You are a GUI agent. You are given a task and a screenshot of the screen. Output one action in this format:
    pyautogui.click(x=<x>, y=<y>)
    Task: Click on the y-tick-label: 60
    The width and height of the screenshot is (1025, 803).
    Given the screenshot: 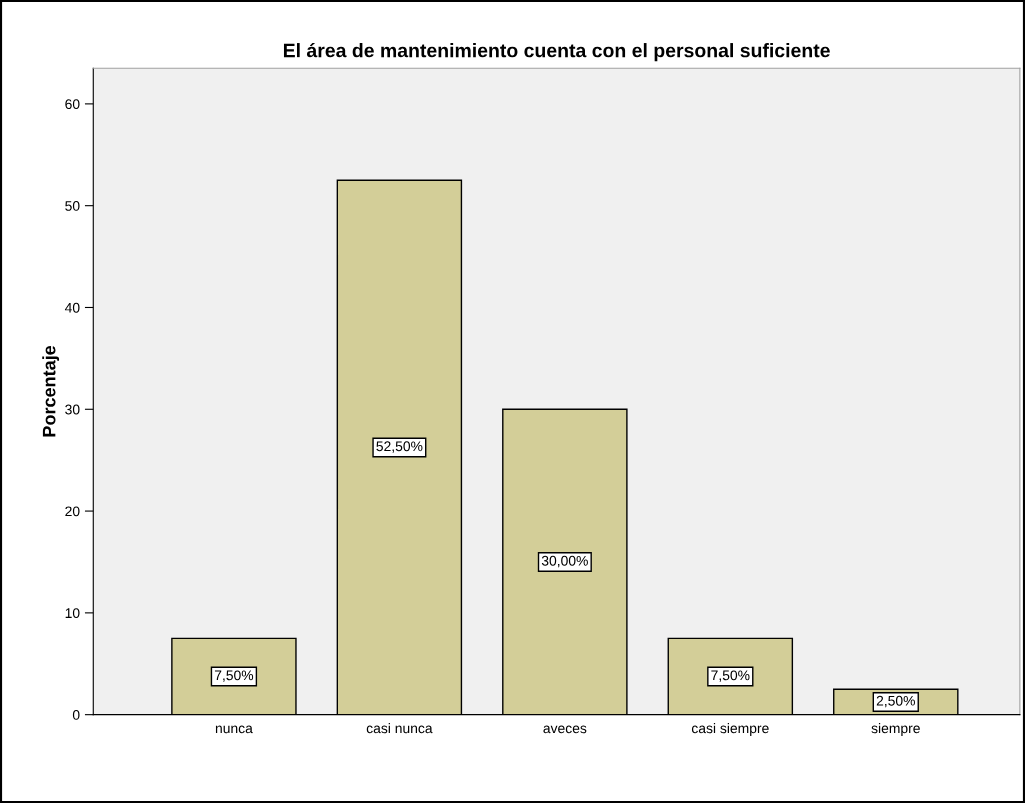 What is the action you would take?
    pyautogui.click(x=72, y=104)
    